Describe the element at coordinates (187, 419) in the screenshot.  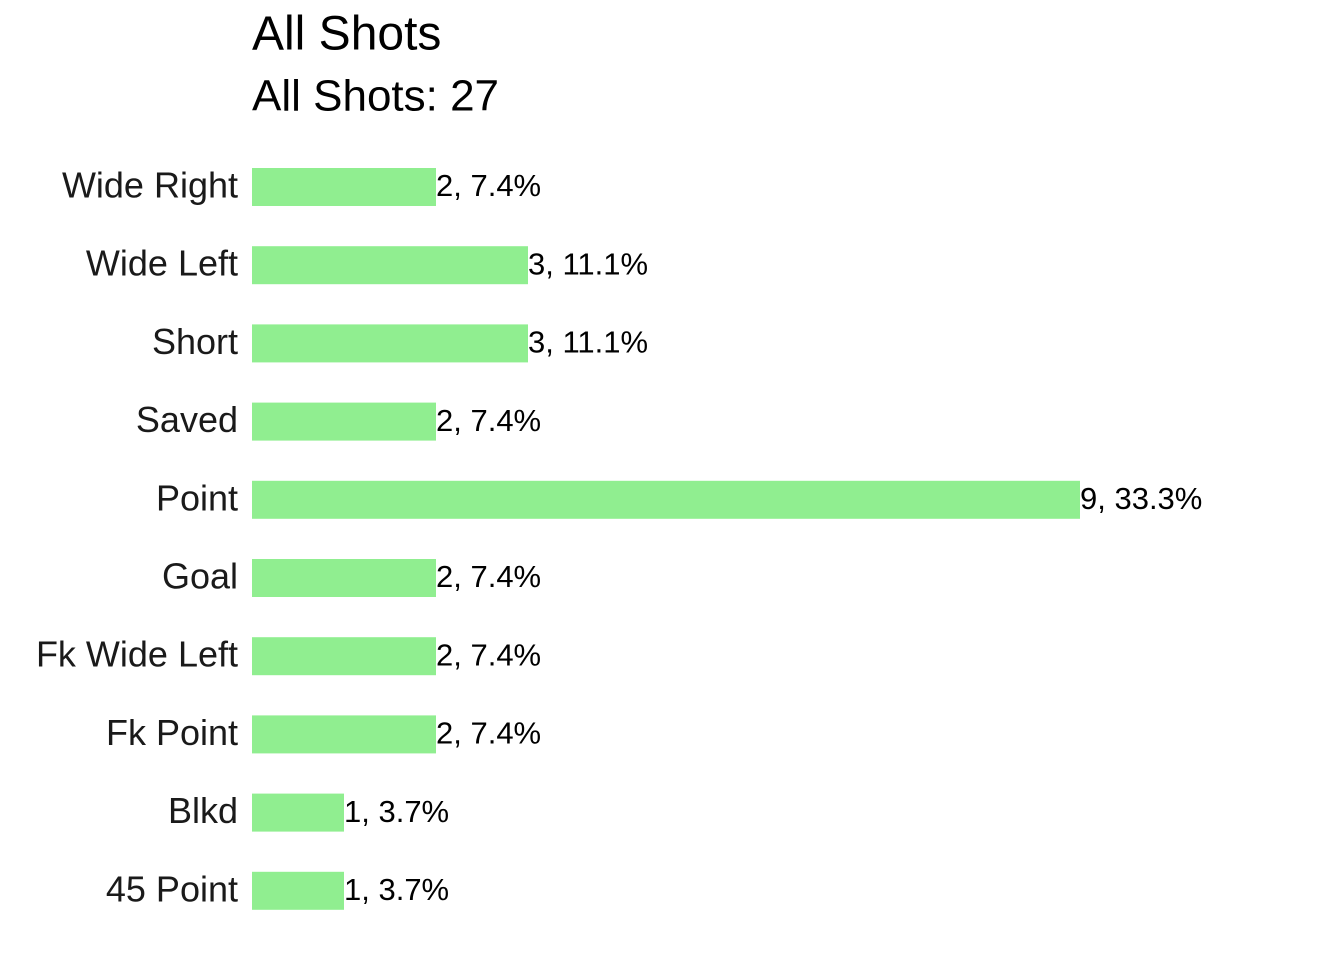
I see `y-tick-label: Saved` at that location.